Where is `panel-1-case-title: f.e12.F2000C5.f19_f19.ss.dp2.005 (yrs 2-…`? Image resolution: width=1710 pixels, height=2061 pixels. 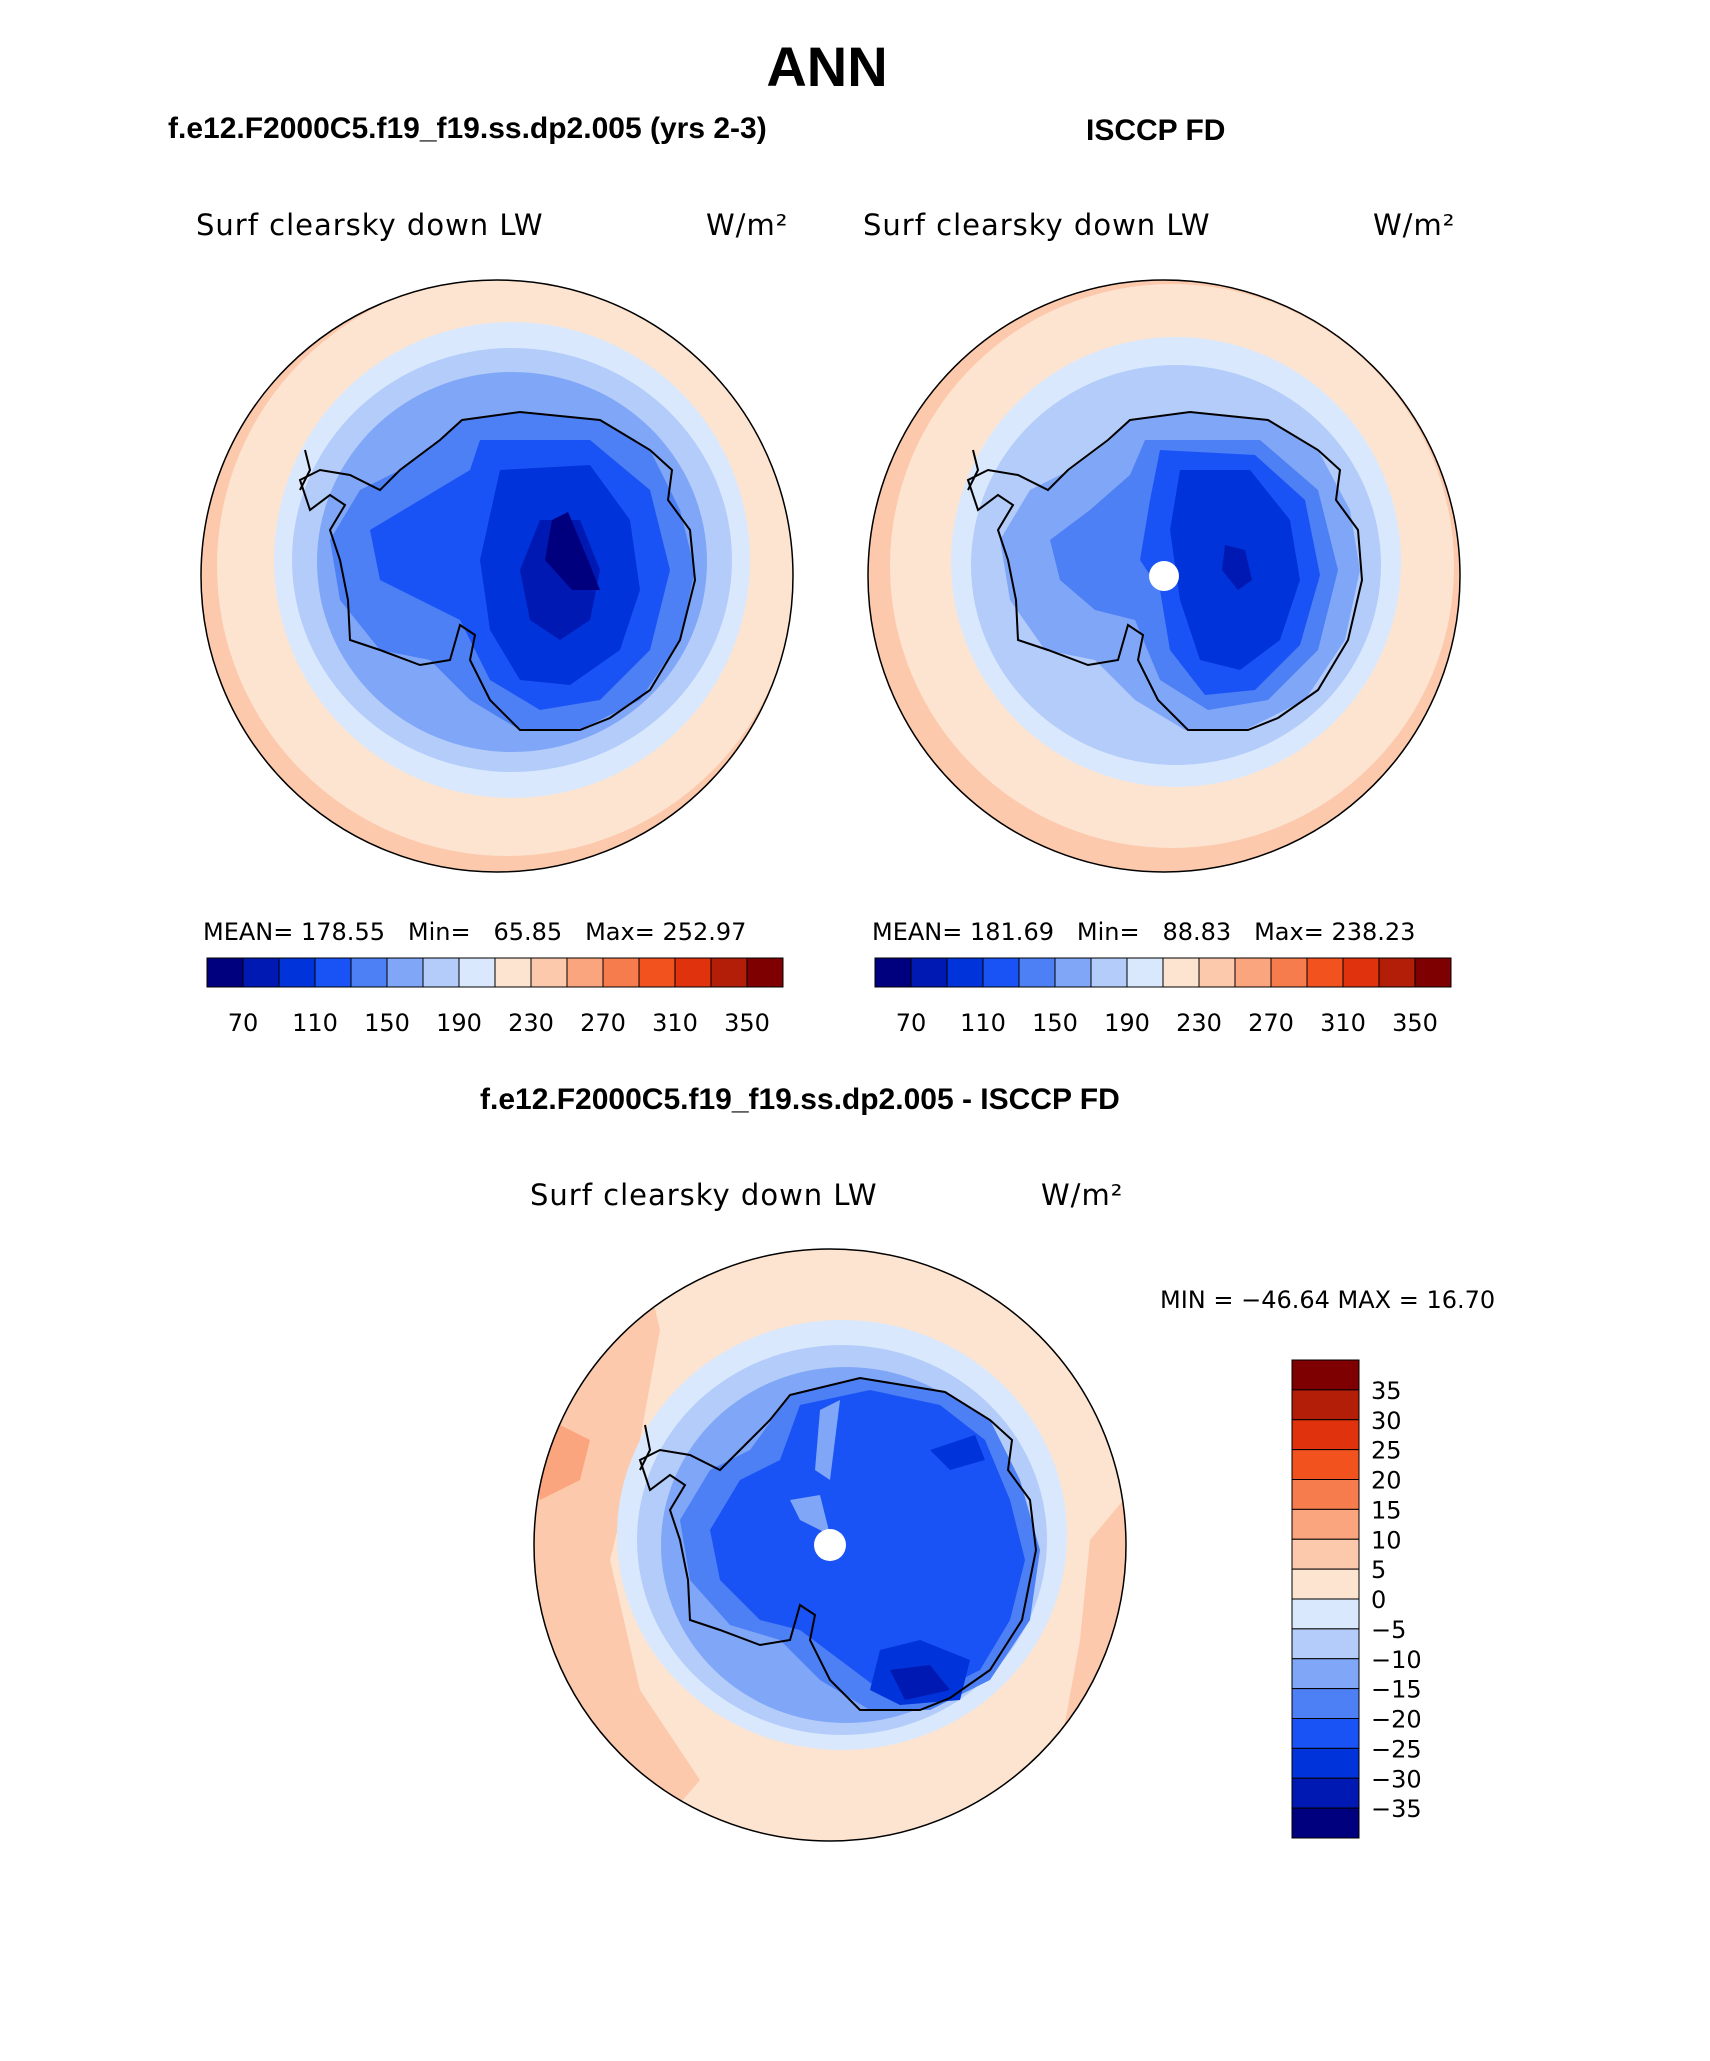 panel-1-case-title: f.e12.F2000C5.f19_f19.ss.dp2.005 (yrs 2-… is located at coordinates (467, 128).